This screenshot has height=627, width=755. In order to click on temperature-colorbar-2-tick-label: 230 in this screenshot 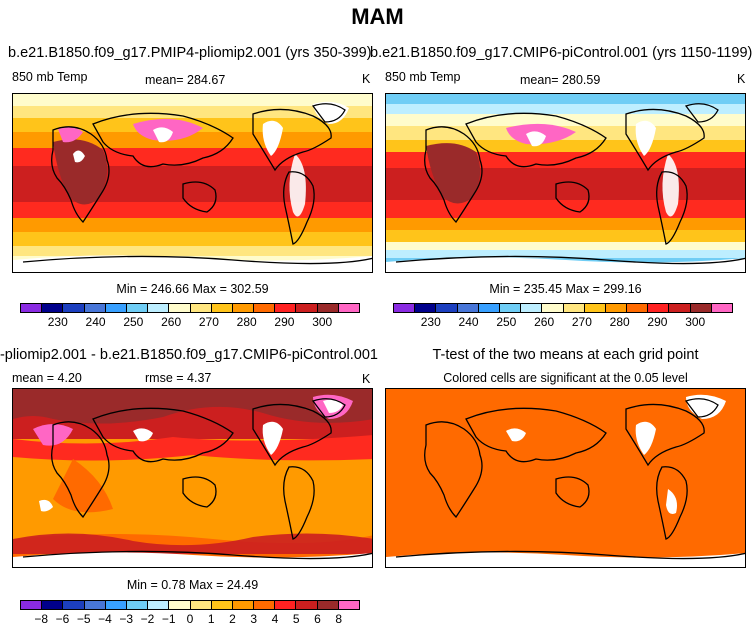, I will do `click(430, 322)`.